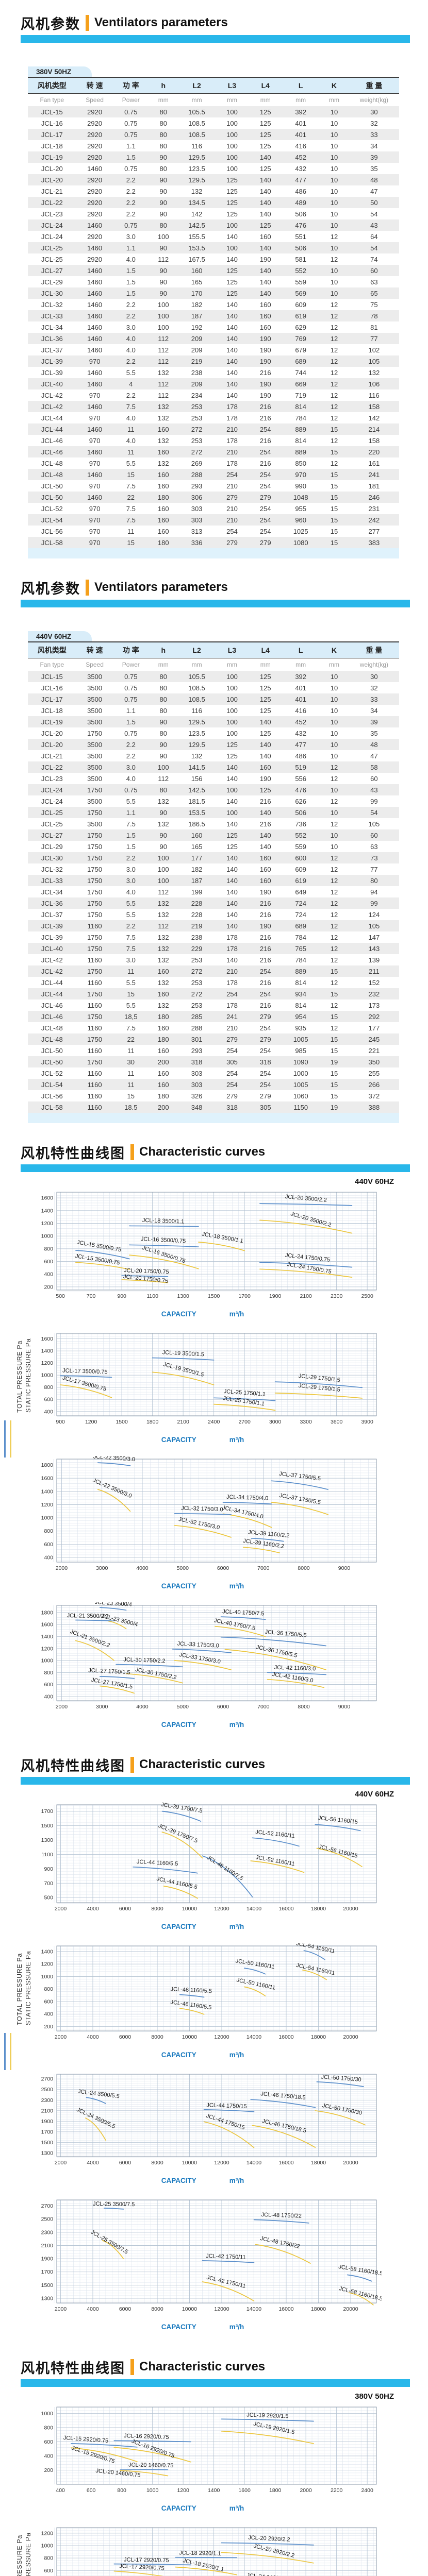 The image size is (428, 2576). What do you see at coordinates (214, 553) in the screenshot?
I see `table-bottom-strip` at bounding box center [214, 553].